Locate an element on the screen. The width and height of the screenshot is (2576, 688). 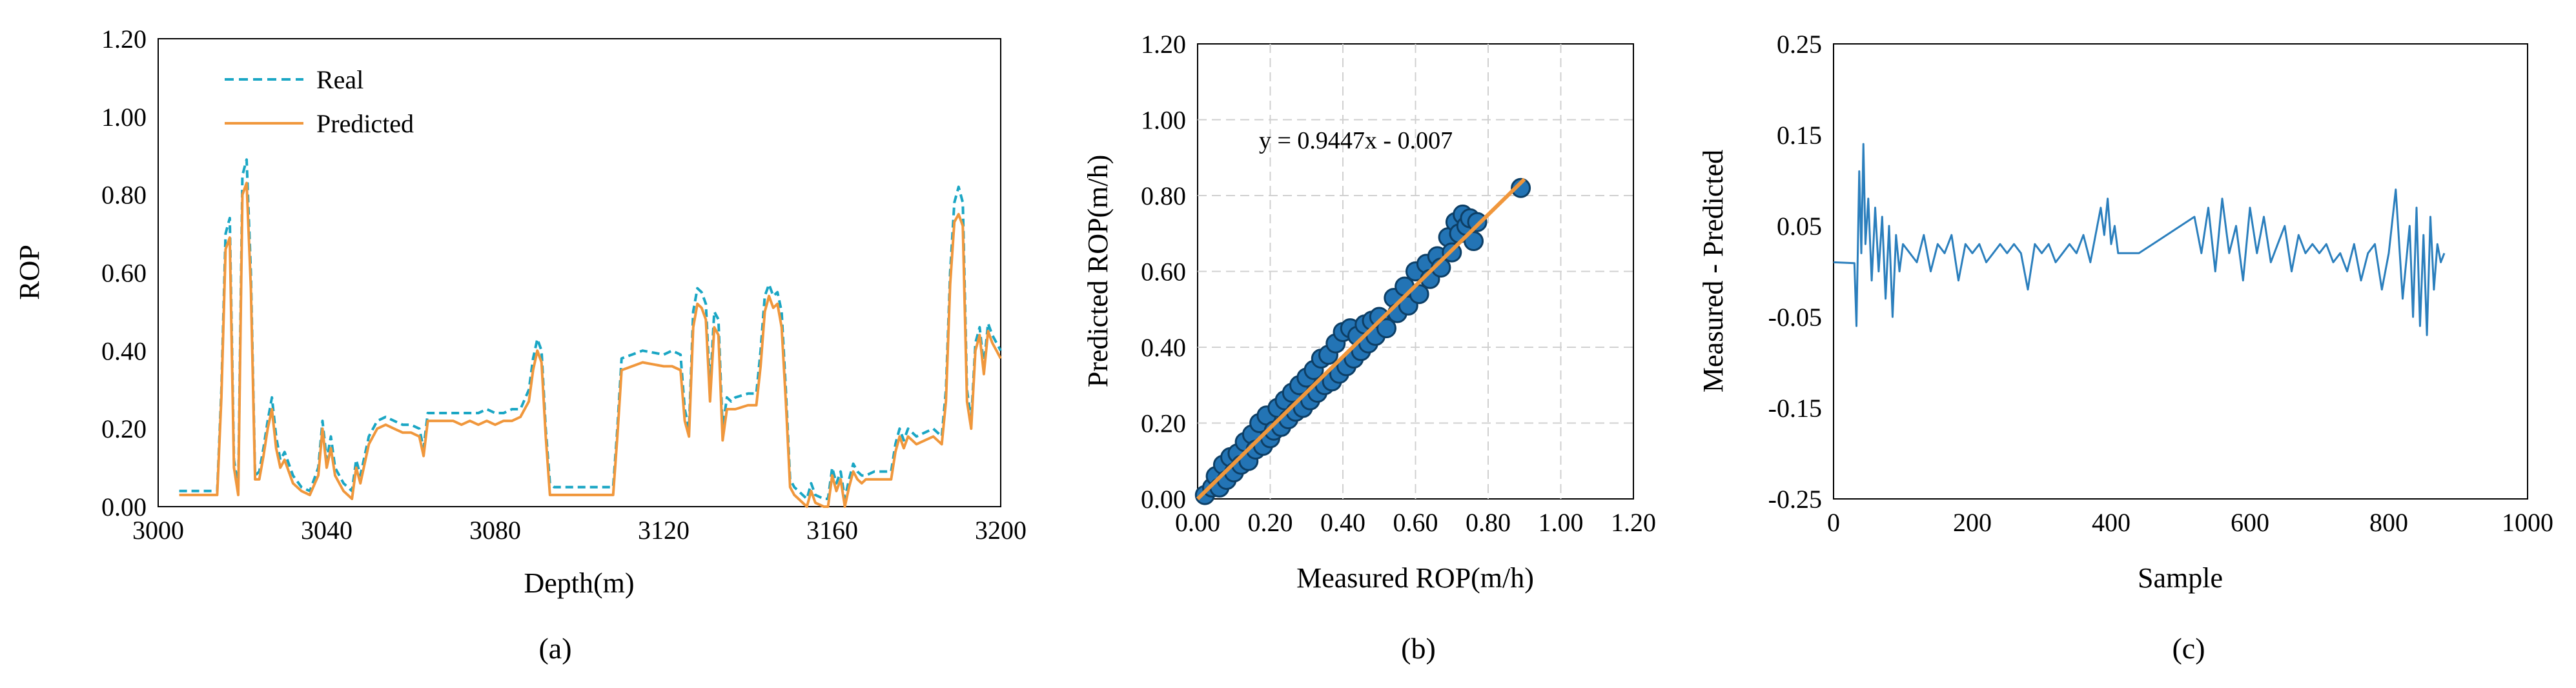
x-tick-label: 0.20 is located at coordinates (1270, 522).